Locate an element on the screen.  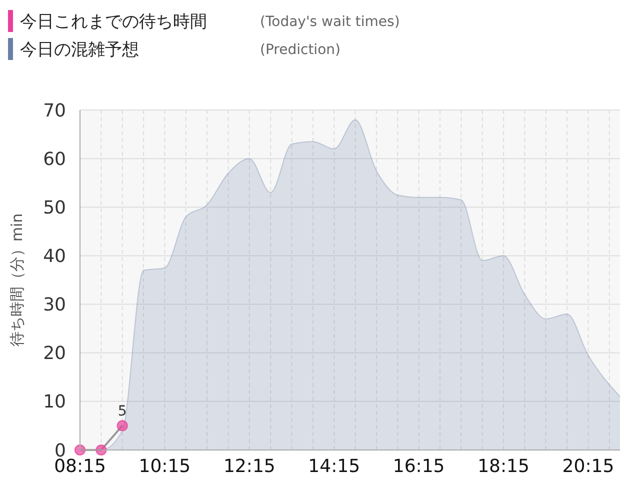
x-tick-label: 14:15 is located at coordinates (334, 466).